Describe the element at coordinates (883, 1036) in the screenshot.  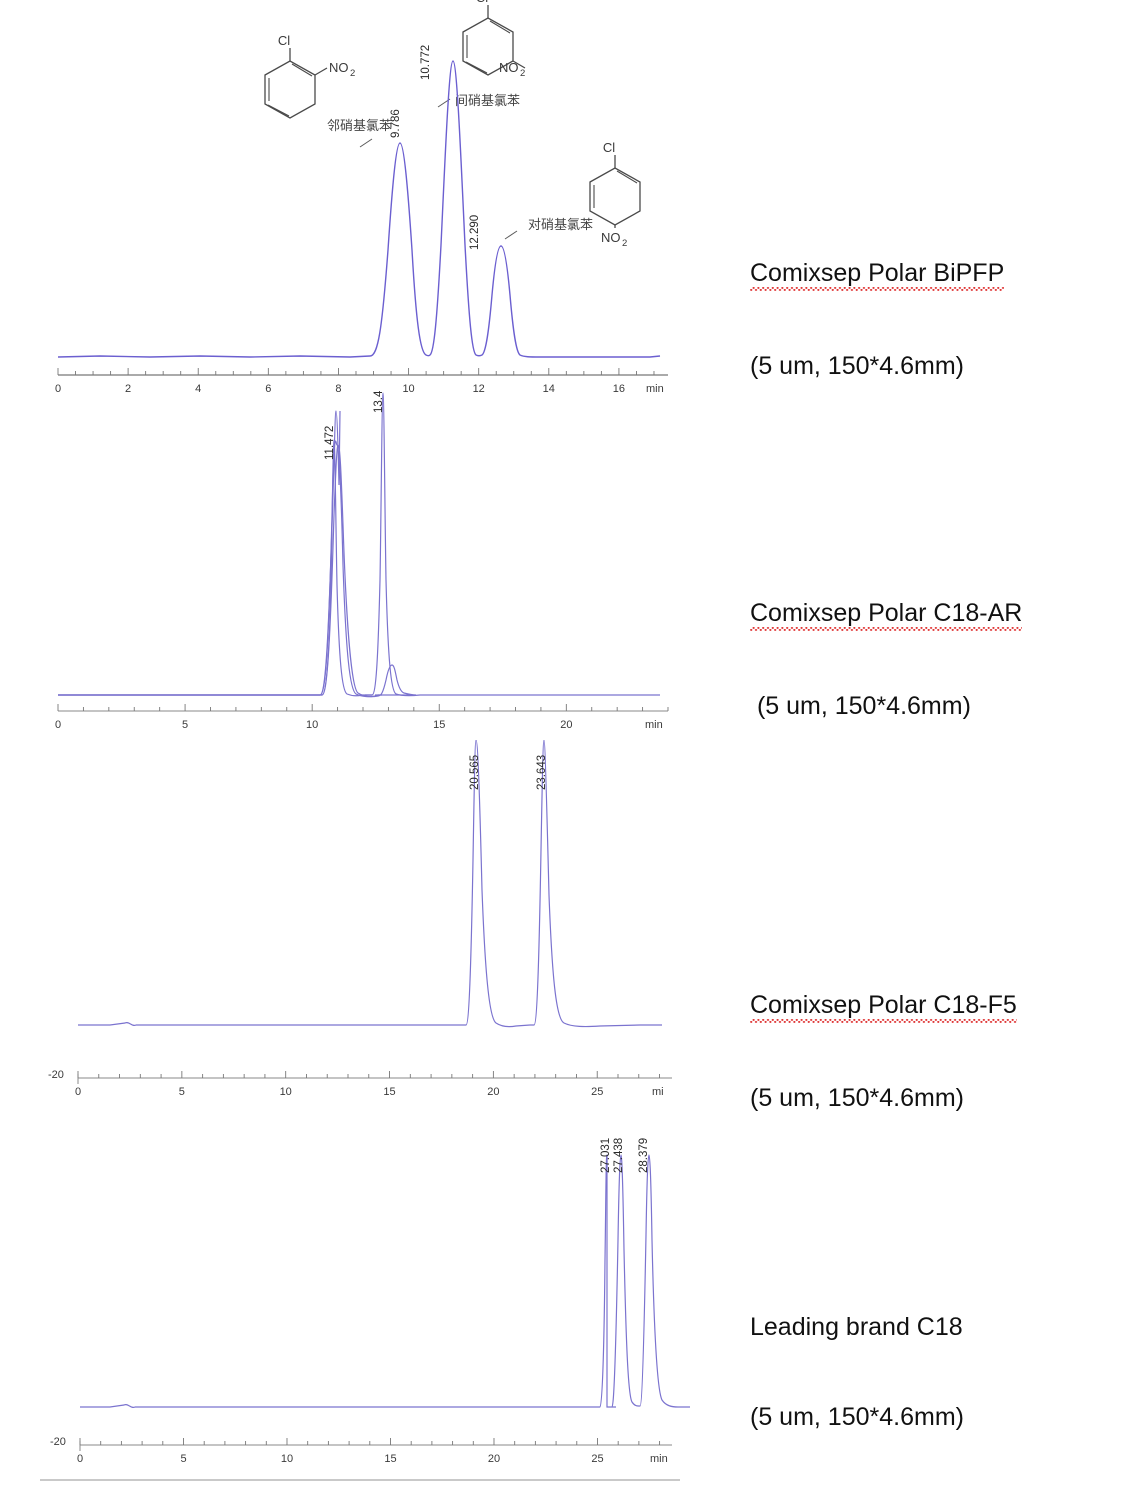
I see `side-label-c18f5: Comixsep Polar C18-F5 (5 um, 150*4.6mm)` at that location.